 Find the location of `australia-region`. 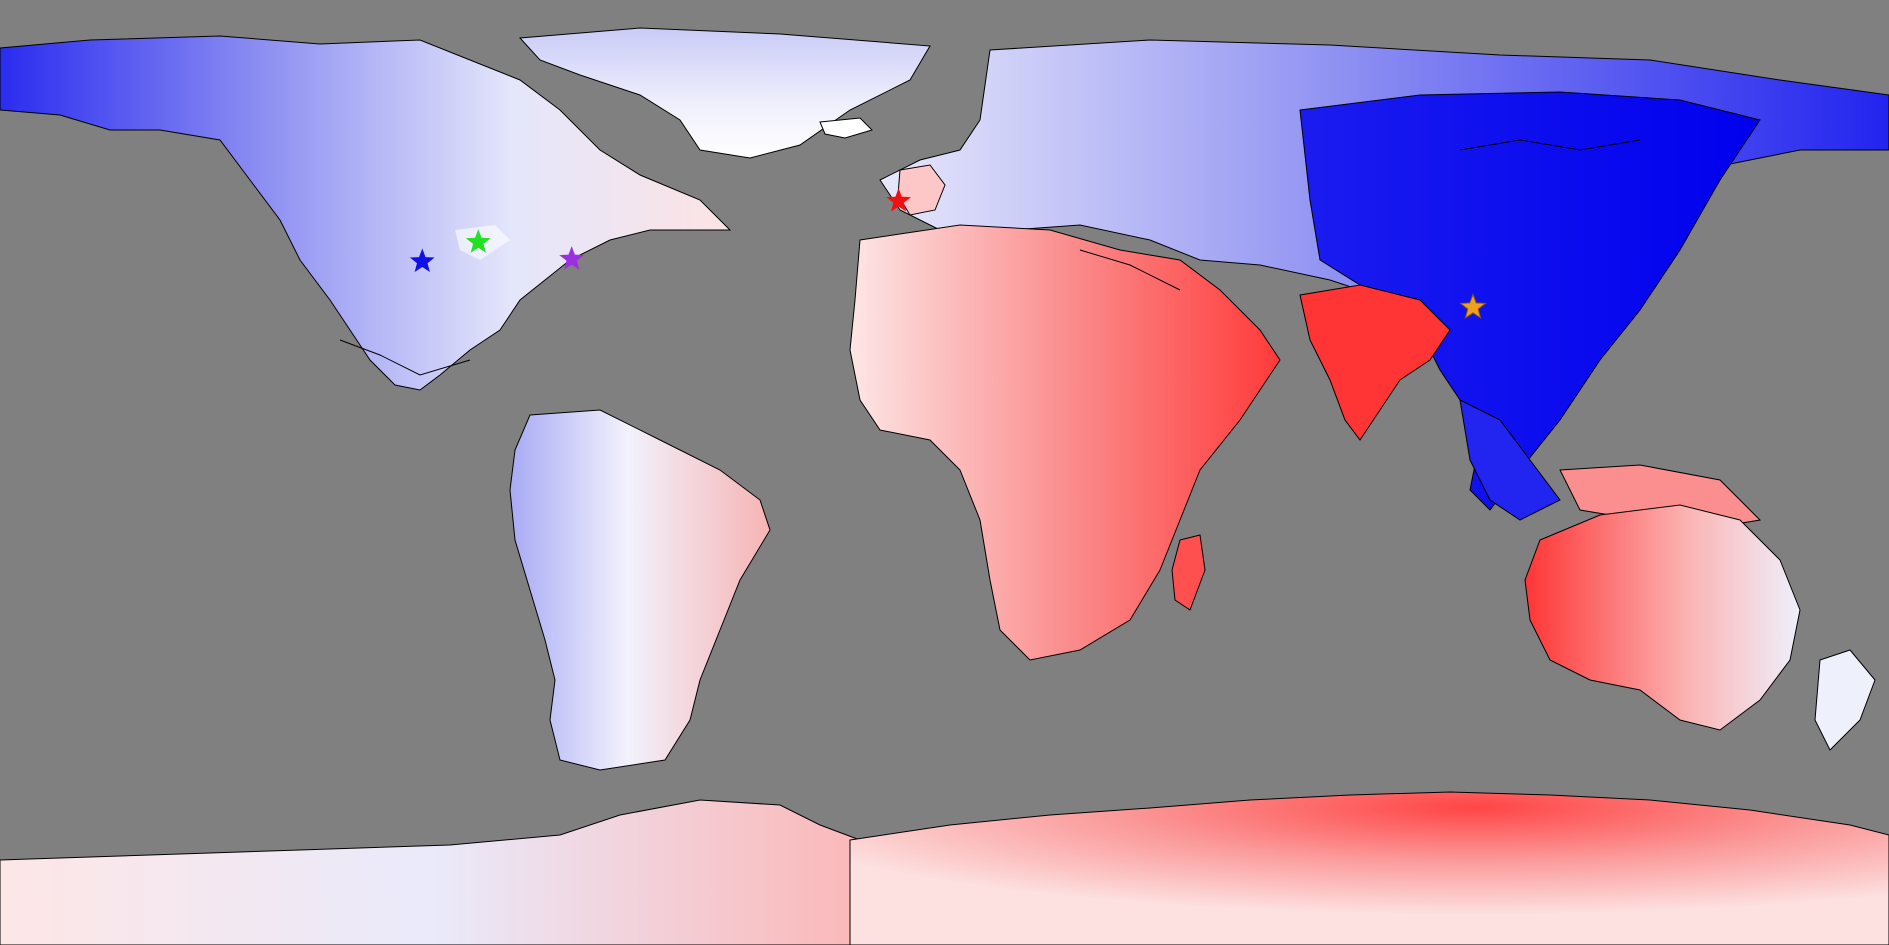

australia-region is located at coordinates (1662, 617).